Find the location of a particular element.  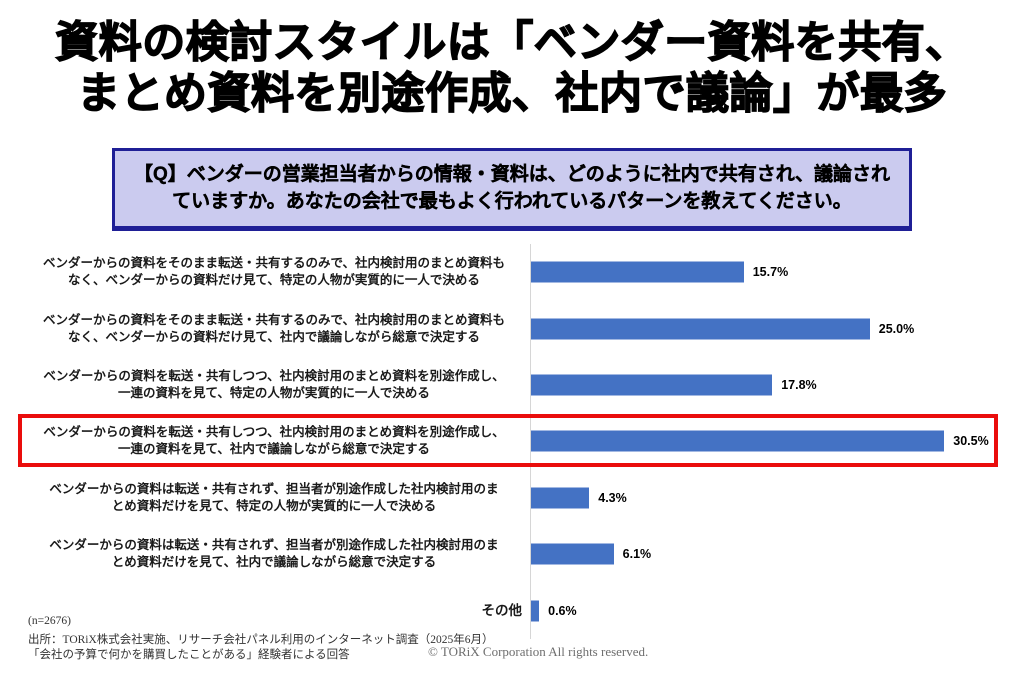

footnote-sample-size: (n=2676) is located at coordinates (49, 621).